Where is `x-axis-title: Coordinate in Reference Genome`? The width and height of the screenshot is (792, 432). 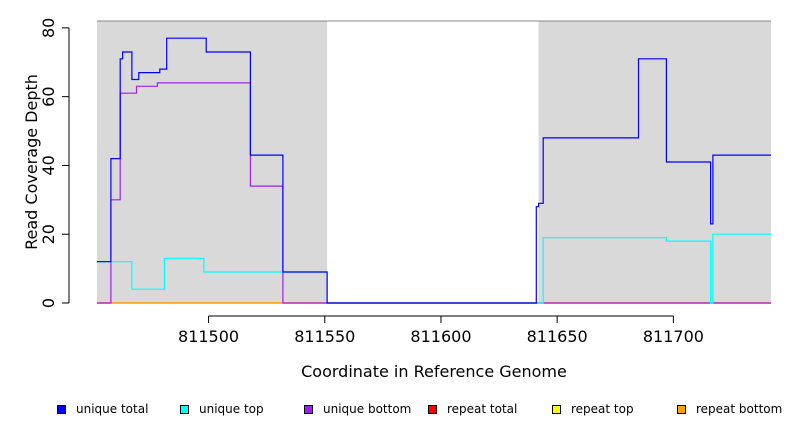
x-axis-title: Coordinate in Reference Genome is located at coordinates (434, 371).